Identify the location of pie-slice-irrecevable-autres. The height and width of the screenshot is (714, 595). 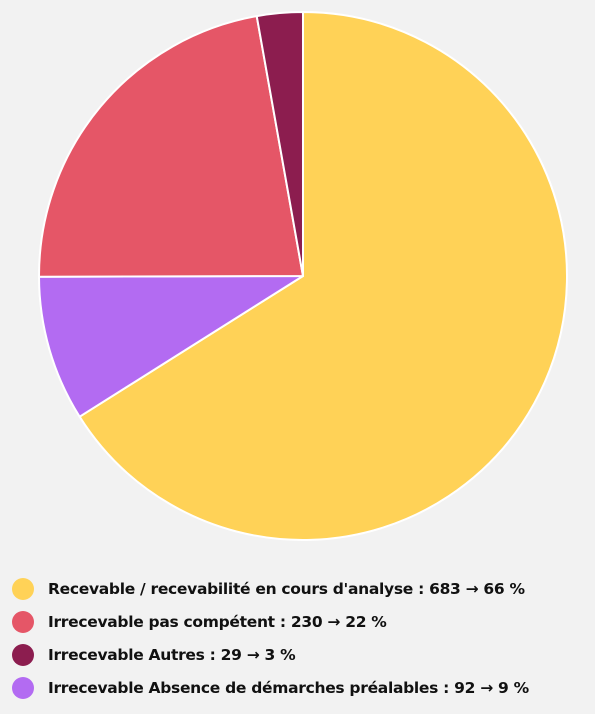
(279, 144).